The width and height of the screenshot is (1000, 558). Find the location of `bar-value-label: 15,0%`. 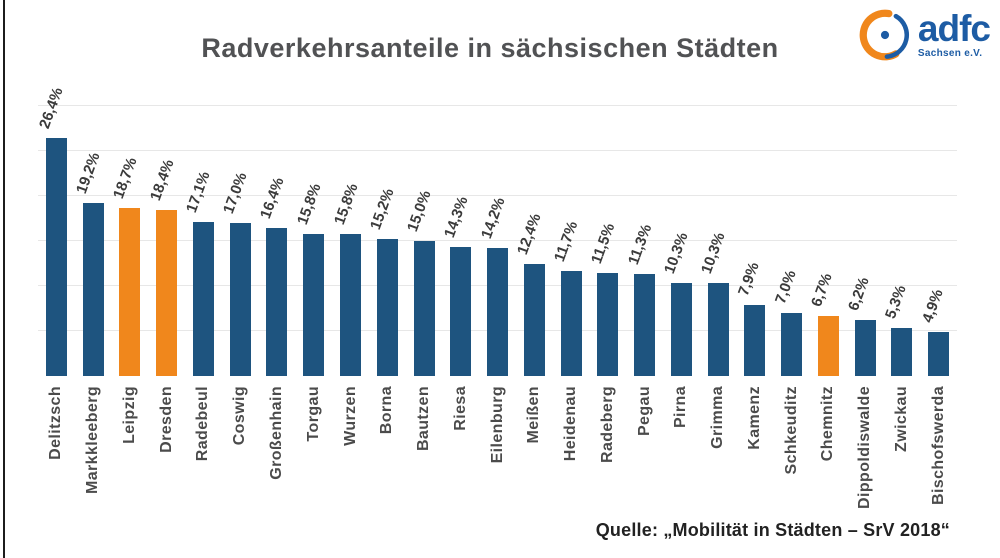

bar-value-label: 15,0% is located at coordinates (419, 211).